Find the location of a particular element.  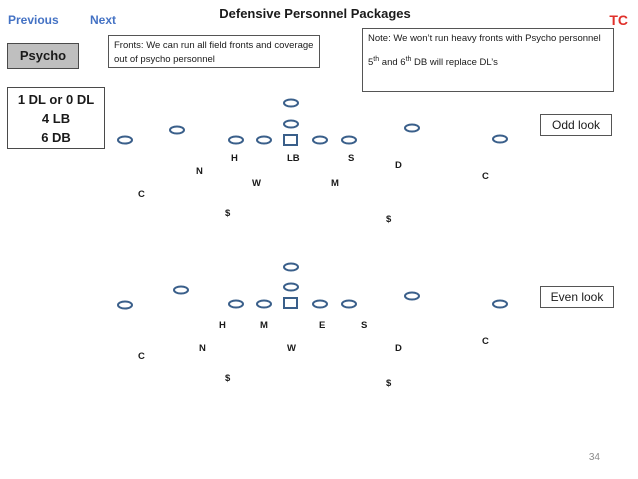

page-number: 34 is located at coordinates (594, 457).